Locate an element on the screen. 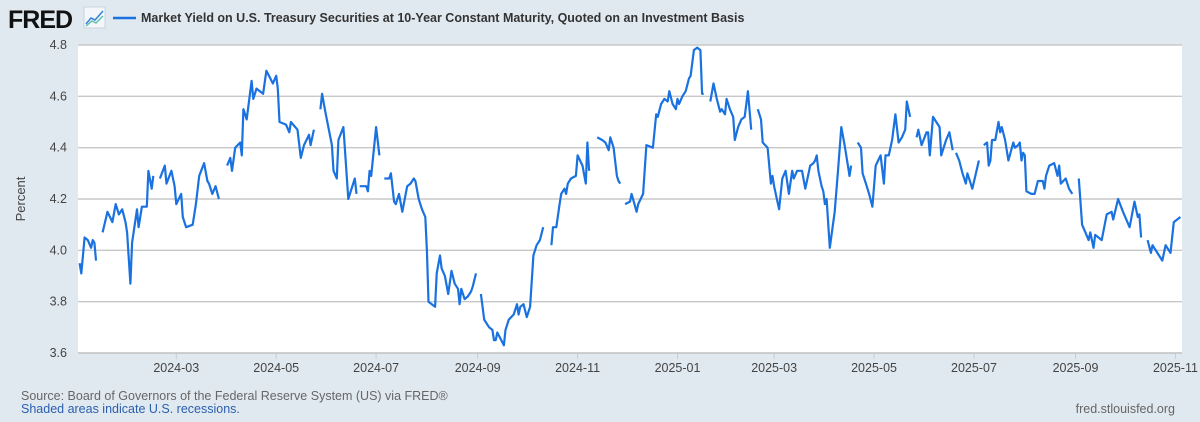 The width and height of the screenshot is (1200, 422). x-tick-label: 2025-01 is located at coordinates (678, 368).